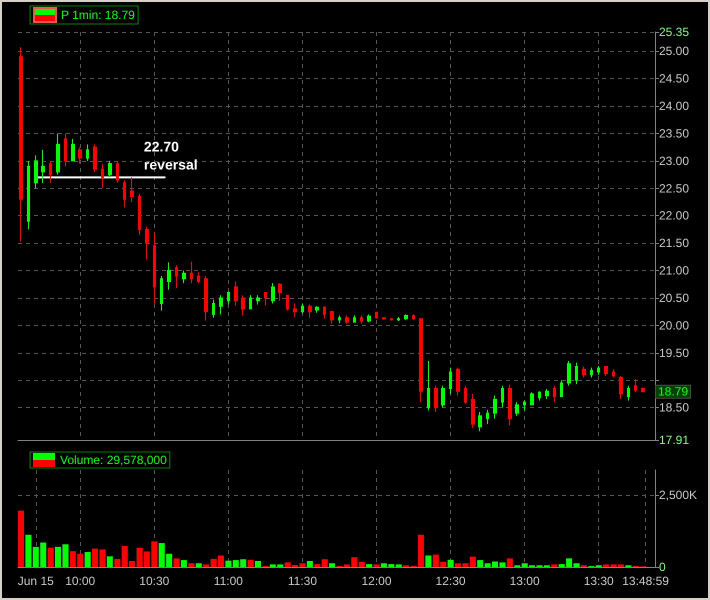 The height and width of the screenshot is (600, 710). Describe the element at coordinates (678, 495) in the screenshot. I see `y-tick-label: 2,500K` at that location.